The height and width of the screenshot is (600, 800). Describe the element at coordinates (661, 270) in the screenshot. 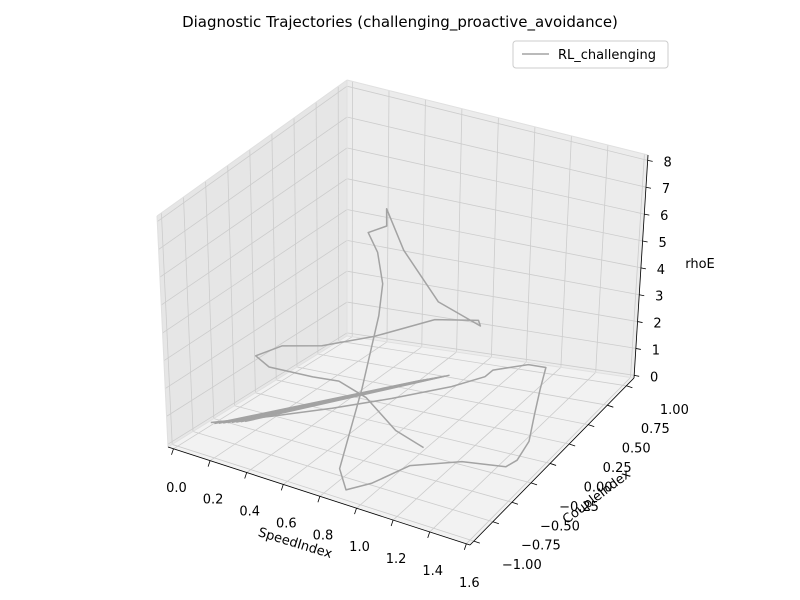

I see `z-tick-label: 4` at that location.